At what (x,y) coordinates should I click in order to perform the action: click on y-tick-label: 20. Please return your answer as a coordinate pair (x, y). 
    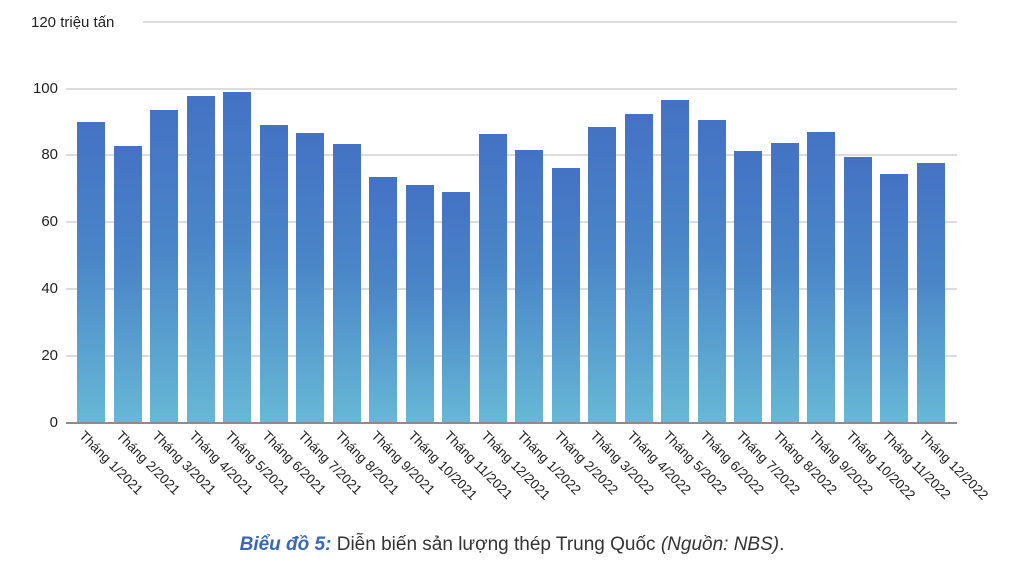
    Looking at the image, I should click on (49, 356).